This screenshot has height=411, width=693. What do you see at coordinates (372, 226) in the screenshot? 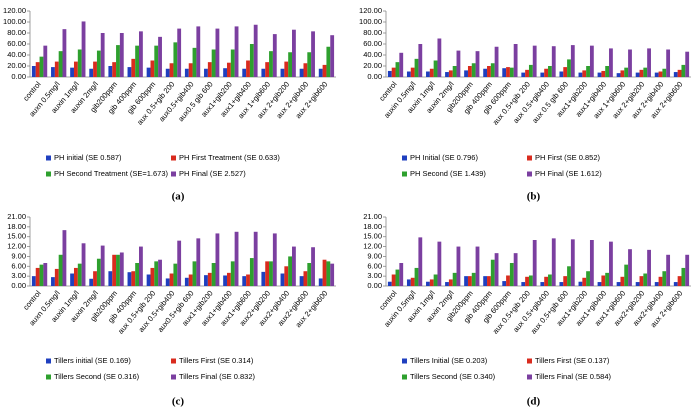
I see `y-tick-label: 18.00` at bounding box center [372, 226].